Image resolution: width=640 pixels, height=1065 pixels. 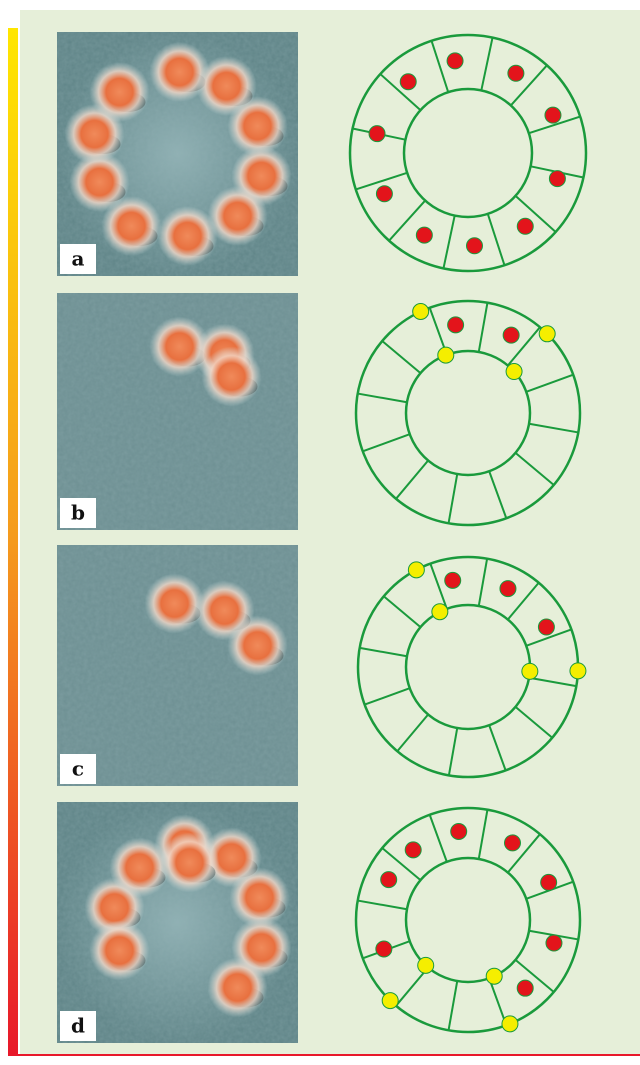 I want to click on panel-label: d, so click(x=78, y=1026).